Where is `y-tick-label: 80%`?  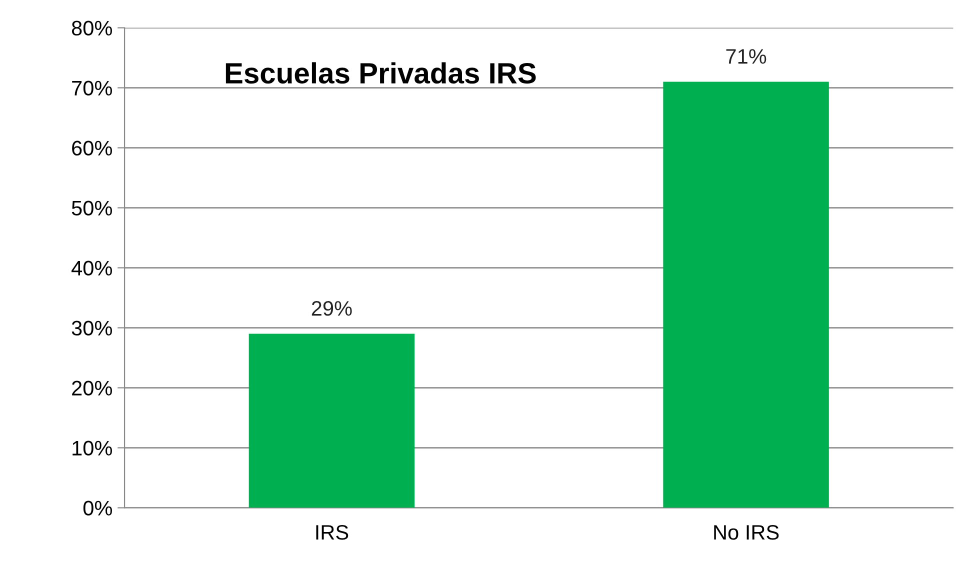
y-tick-label: 80% is located at coordinates (92, 28).